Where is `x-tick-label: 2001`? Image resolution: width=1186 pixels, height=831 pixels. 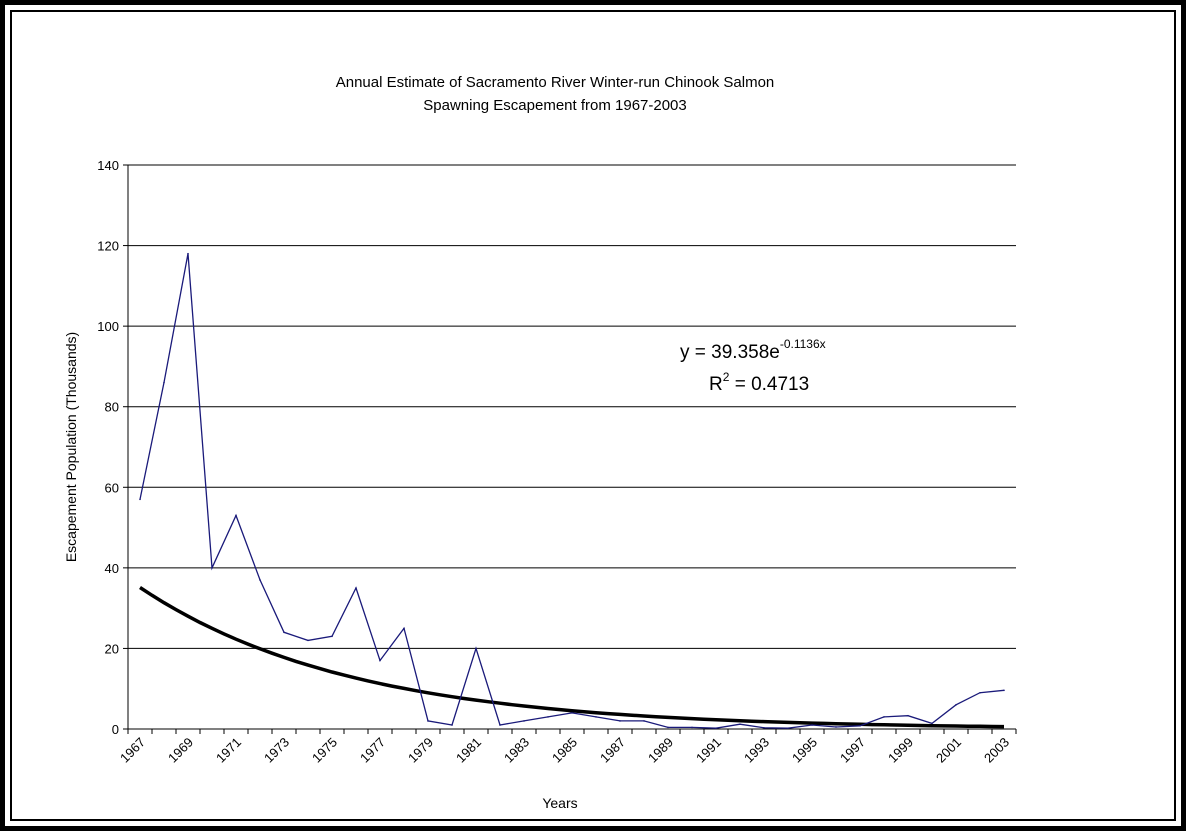 x-tick-label: 2001 is located at coordinates (948, 750).